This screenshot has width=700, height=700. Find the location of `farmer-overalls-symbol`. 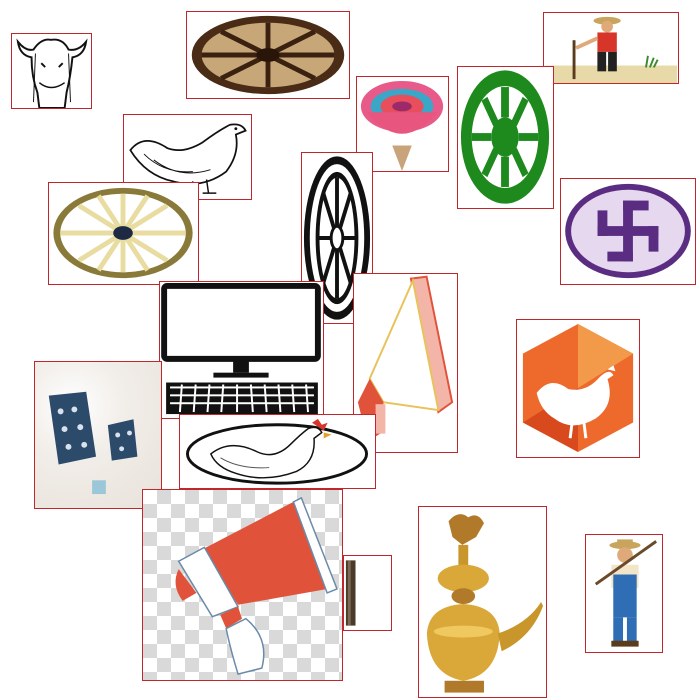

farmer-overalls-symbol is located at coordinates (624, 593).